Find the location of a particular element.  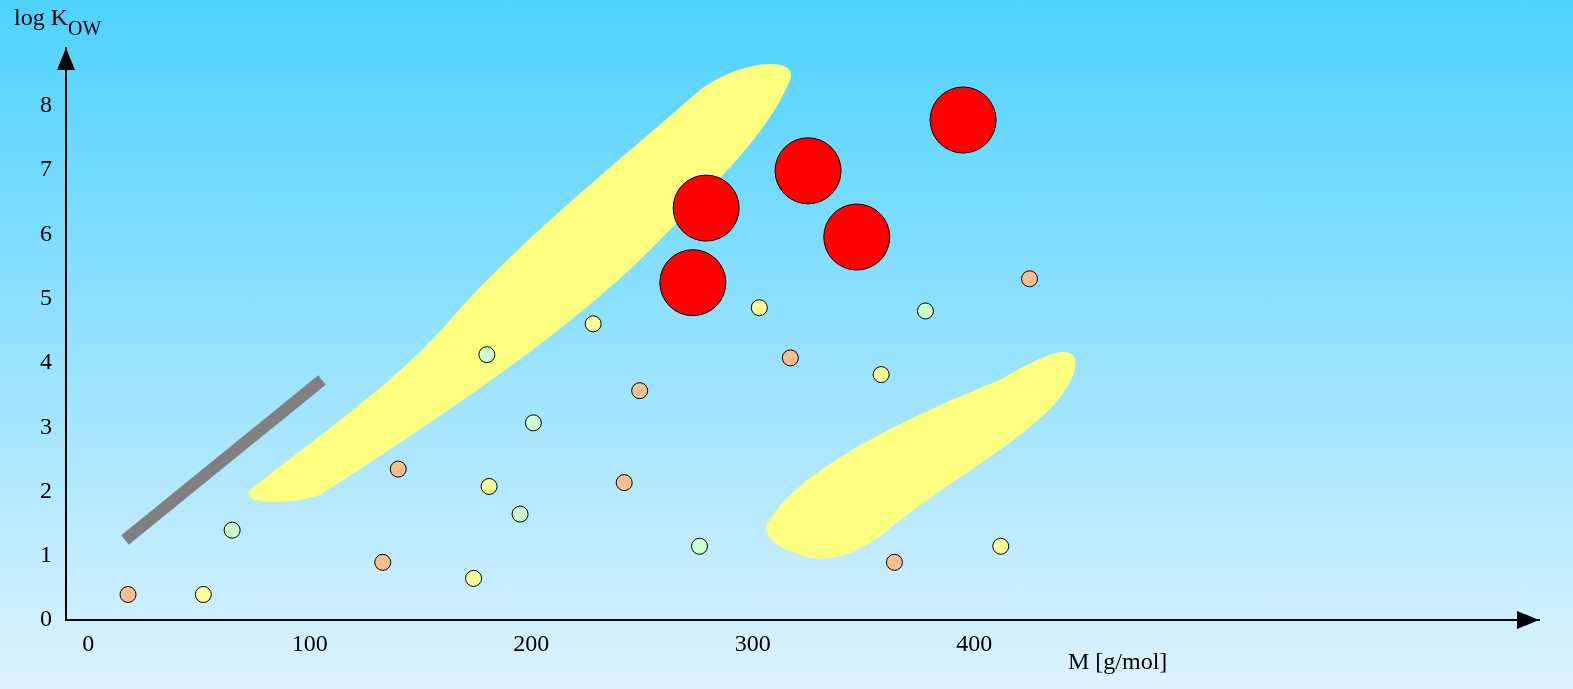

y-tick-label: 7 is located at coordinates (46, 168).